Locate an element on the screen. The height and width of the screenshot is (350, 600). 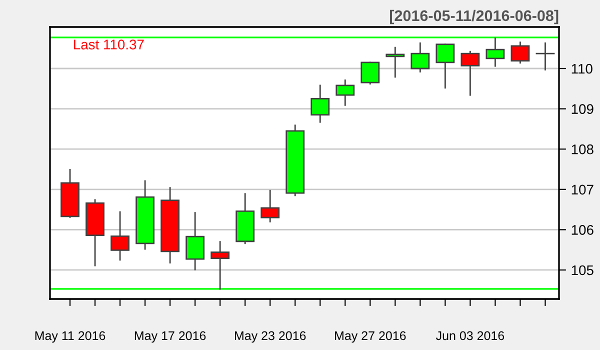
annotation: Last 110.37 is located at coordinates (109, 45).